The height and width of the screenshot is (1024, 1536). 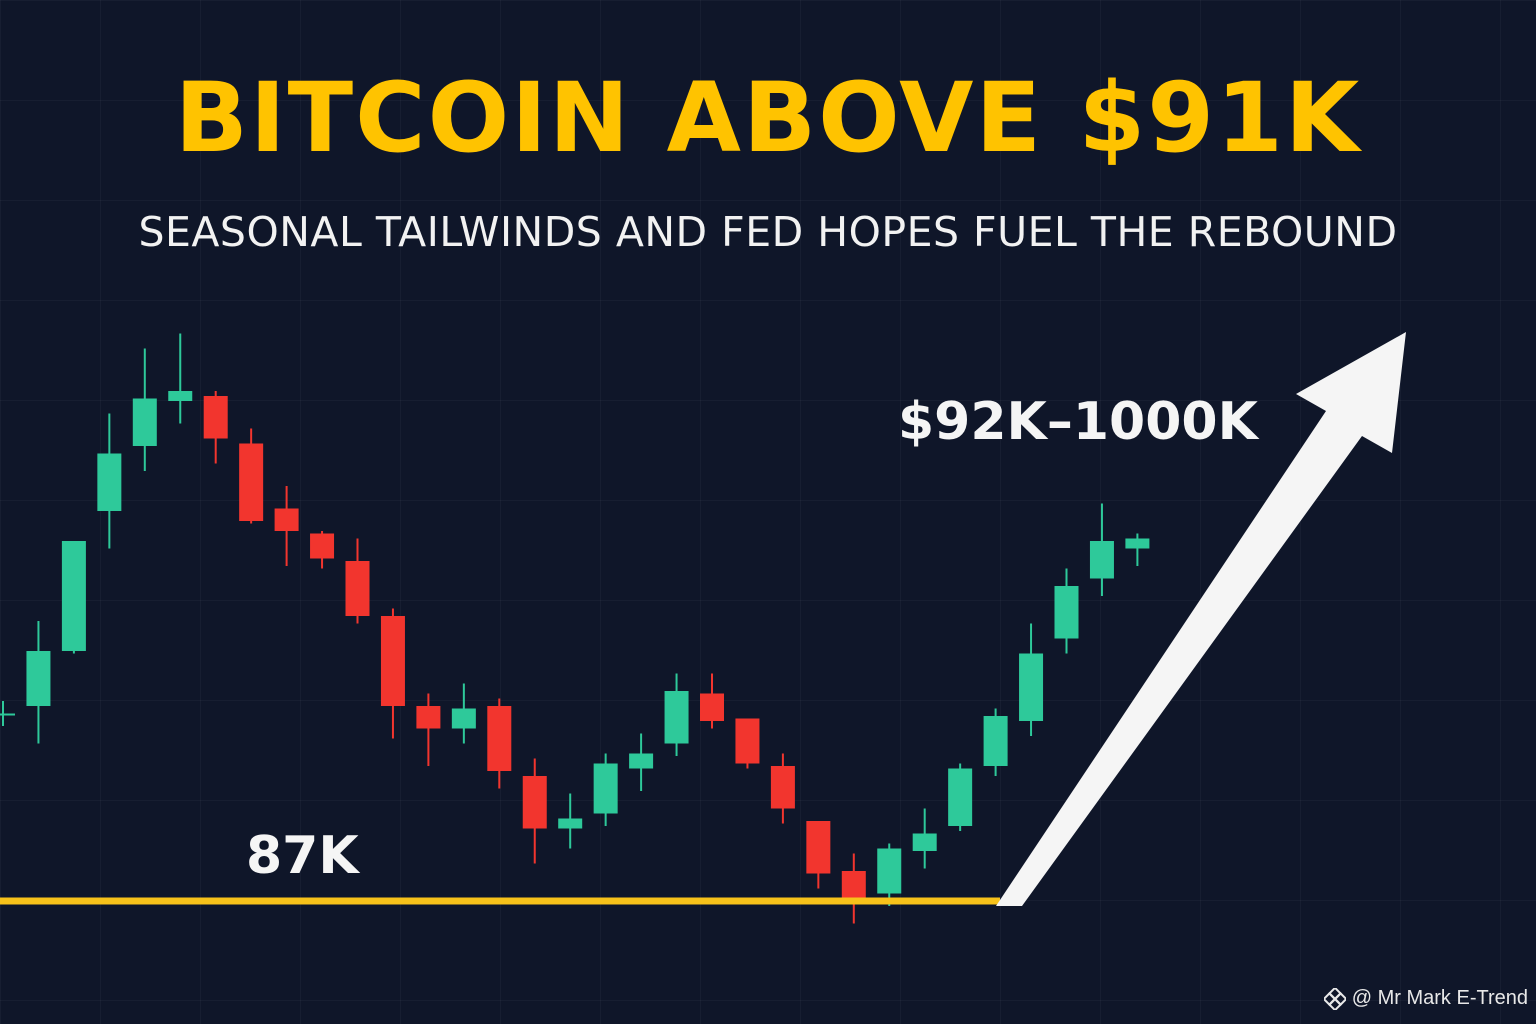 What do you see at coordinates (1078, 422) in the screenshot?
I see `target-range-label: $92K–1000K` at bounding box center [1078, 422].